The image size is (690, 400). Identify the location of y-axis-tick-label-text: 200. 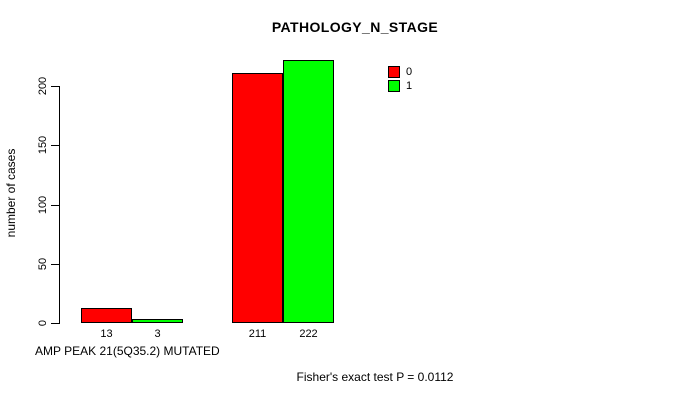
(43, 86).